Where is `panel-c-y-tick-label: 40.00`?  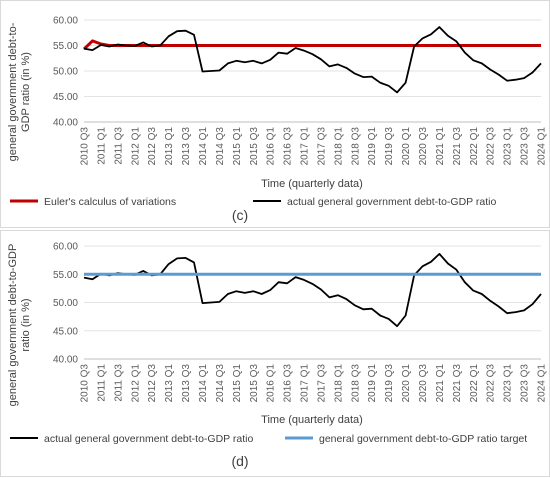 panel-c-y-tick-label: 40.00 is located at coordinates (65, 123).